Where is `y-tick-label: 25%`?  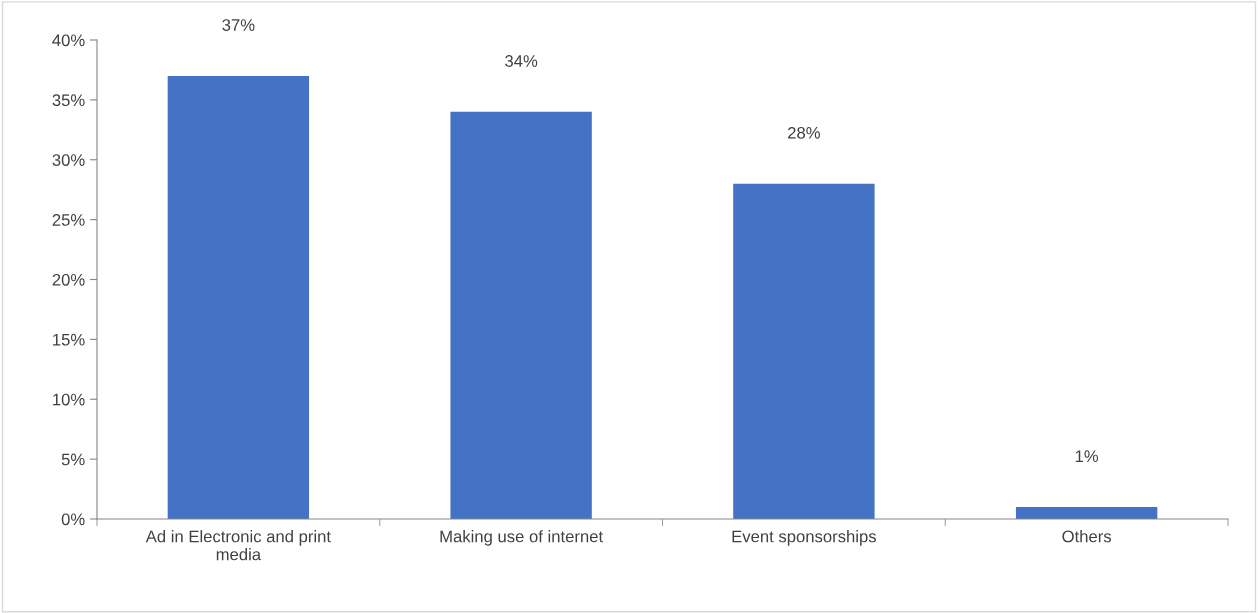
y-tick-label: 25% is located at coordinates (68, 220).